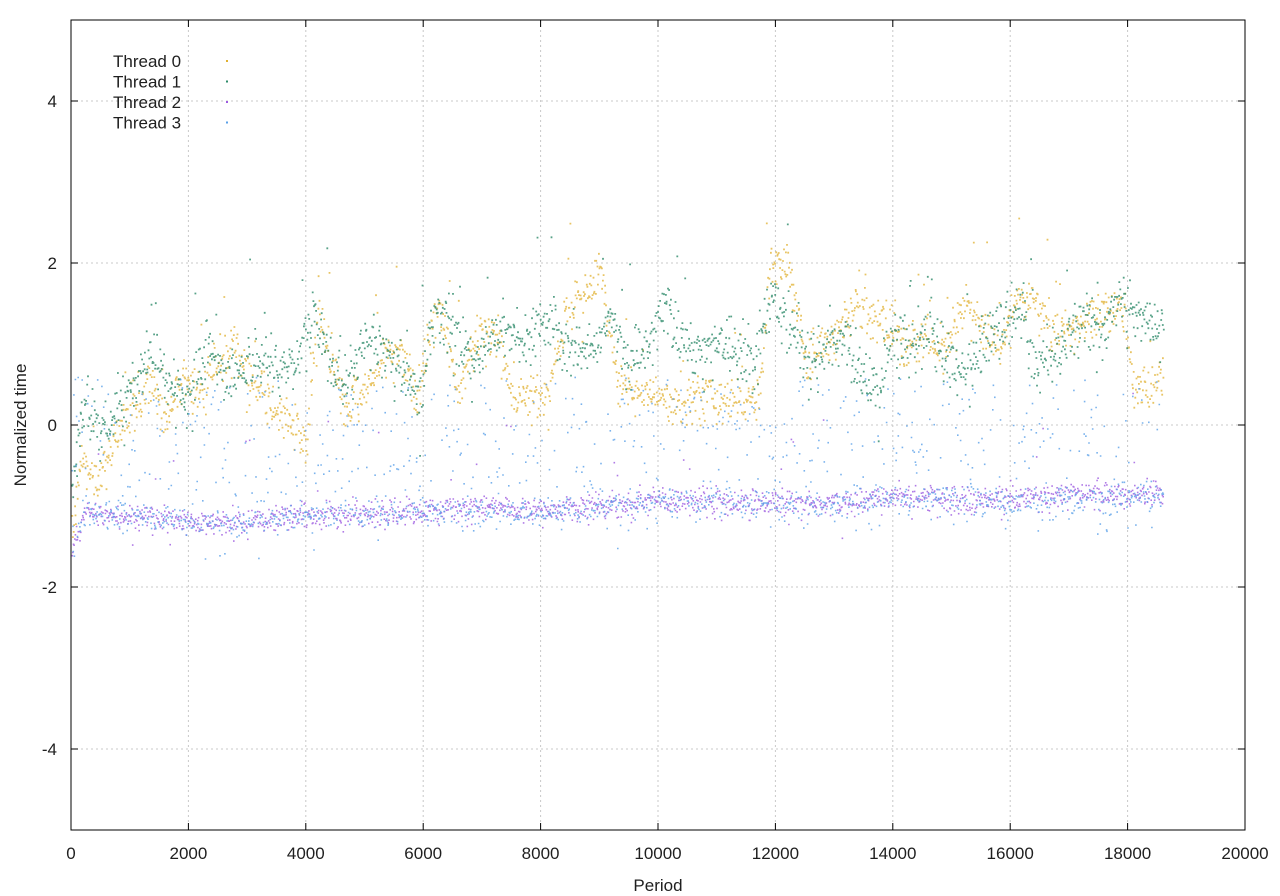  What do you see at coordinates (775, 853) in the screenshot?
I see `x-tick-label: 12000` at bounding box center [775, 853].